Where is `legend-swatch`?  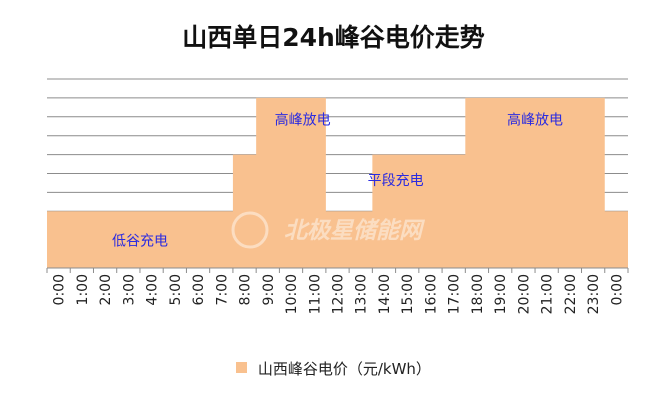
legend-swatch is located at coordinates (242, 367).